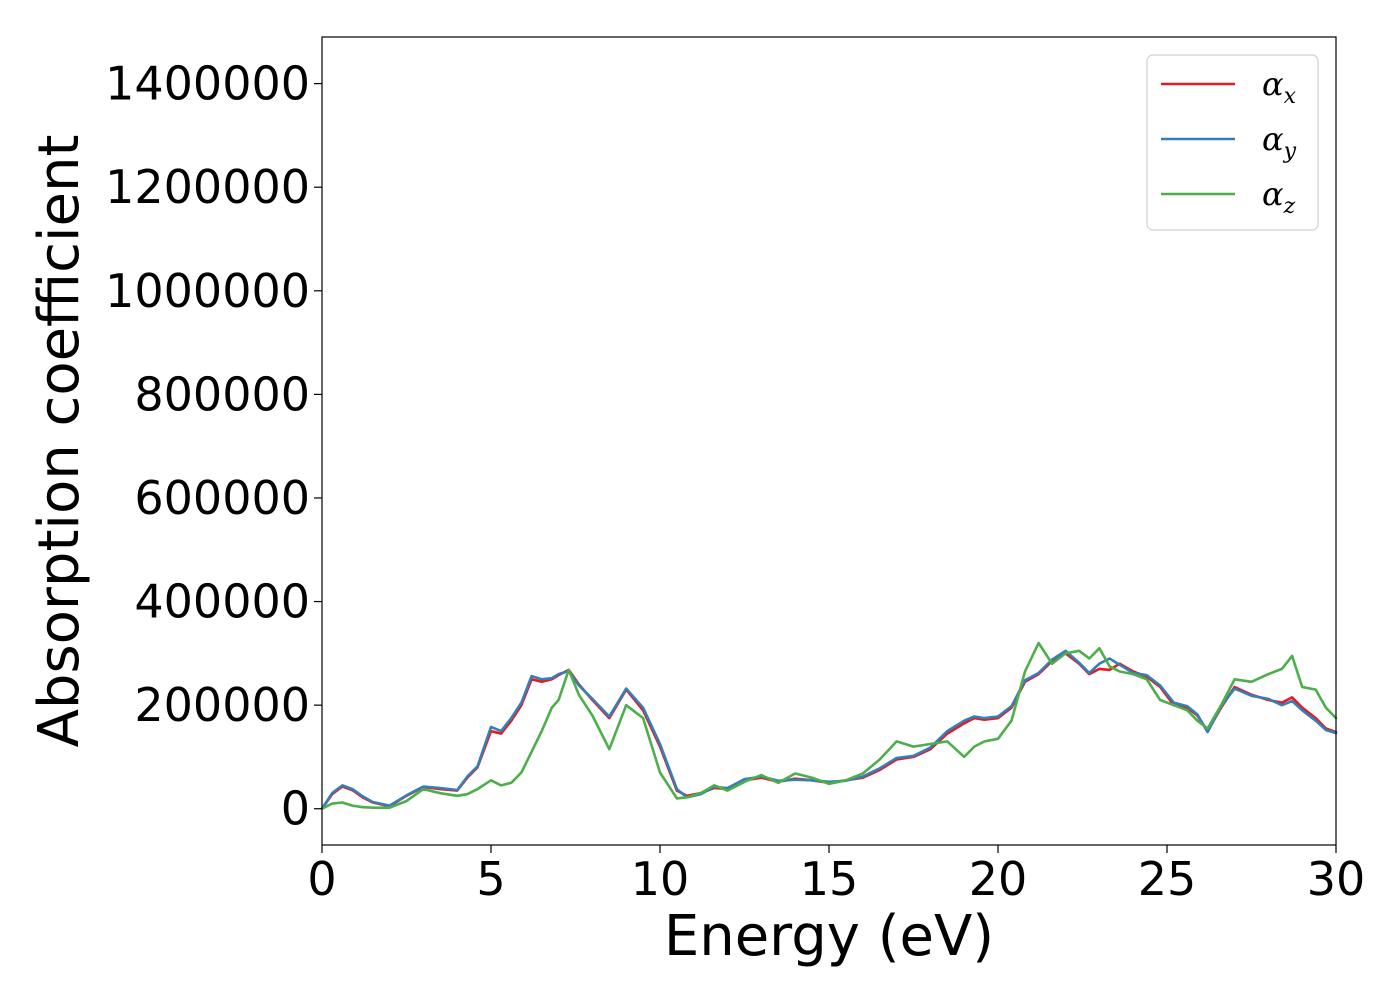 This screenshot has width=1400, height=1005. Describe the element at coordinates (222, 705) in the screenshot. I see `y-tick-label: 200000` at that location.